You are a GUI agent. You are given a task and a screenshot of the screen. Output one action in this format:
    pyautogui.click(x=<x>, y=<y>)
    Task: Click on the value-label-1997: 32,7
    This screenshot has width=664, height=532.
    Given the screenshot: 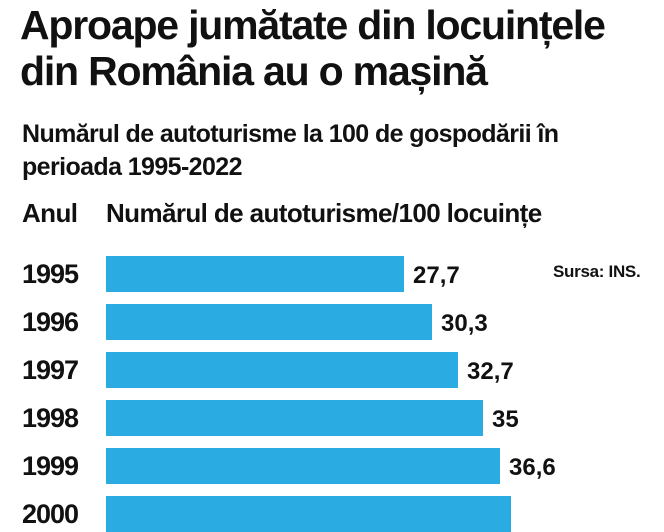 What is the action you would take?
    pyautogui.click(x=490, y=371)
    